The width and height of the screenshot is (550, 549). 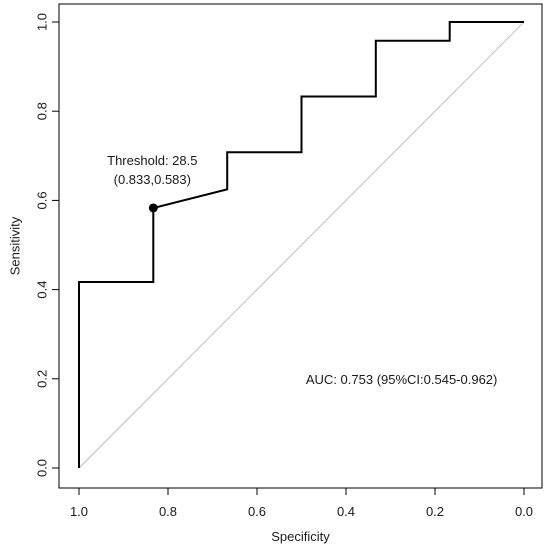 I want to click on x-tick-label: 1.0, so click(x=79, y=511).